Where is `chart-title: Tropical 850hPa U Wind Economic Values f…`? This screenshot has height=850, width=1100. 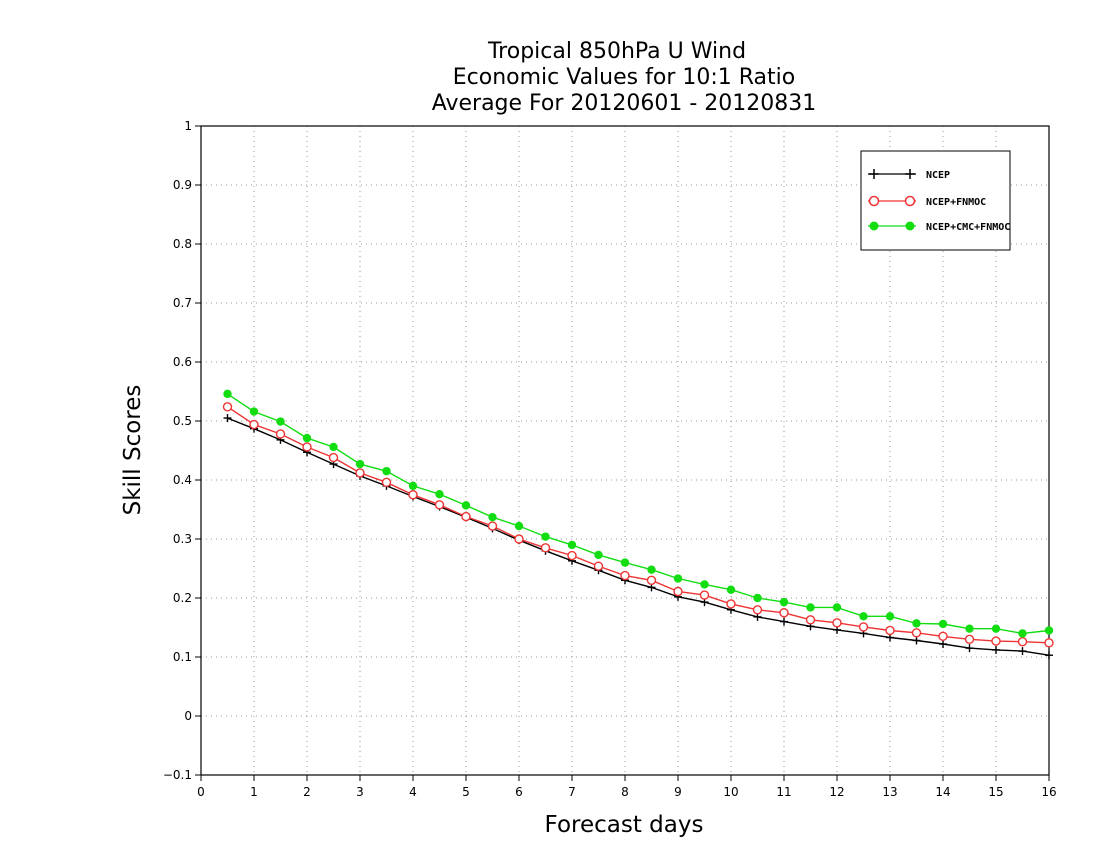
chart-title: Tropical 850hPa U Wind Economic Values f… is located at coordinates (624, 77).